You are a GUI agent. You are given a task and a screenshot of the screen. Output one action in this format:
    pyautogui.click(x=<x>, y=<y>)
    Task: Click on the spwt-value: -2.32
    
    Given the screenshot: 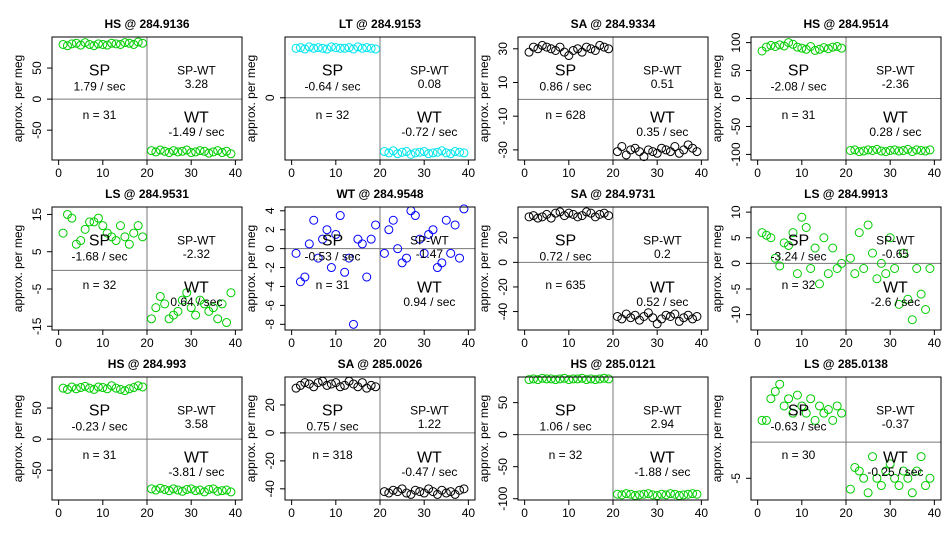 What is the action you would take?
    pyautogui.click(x=197, y=254)
    